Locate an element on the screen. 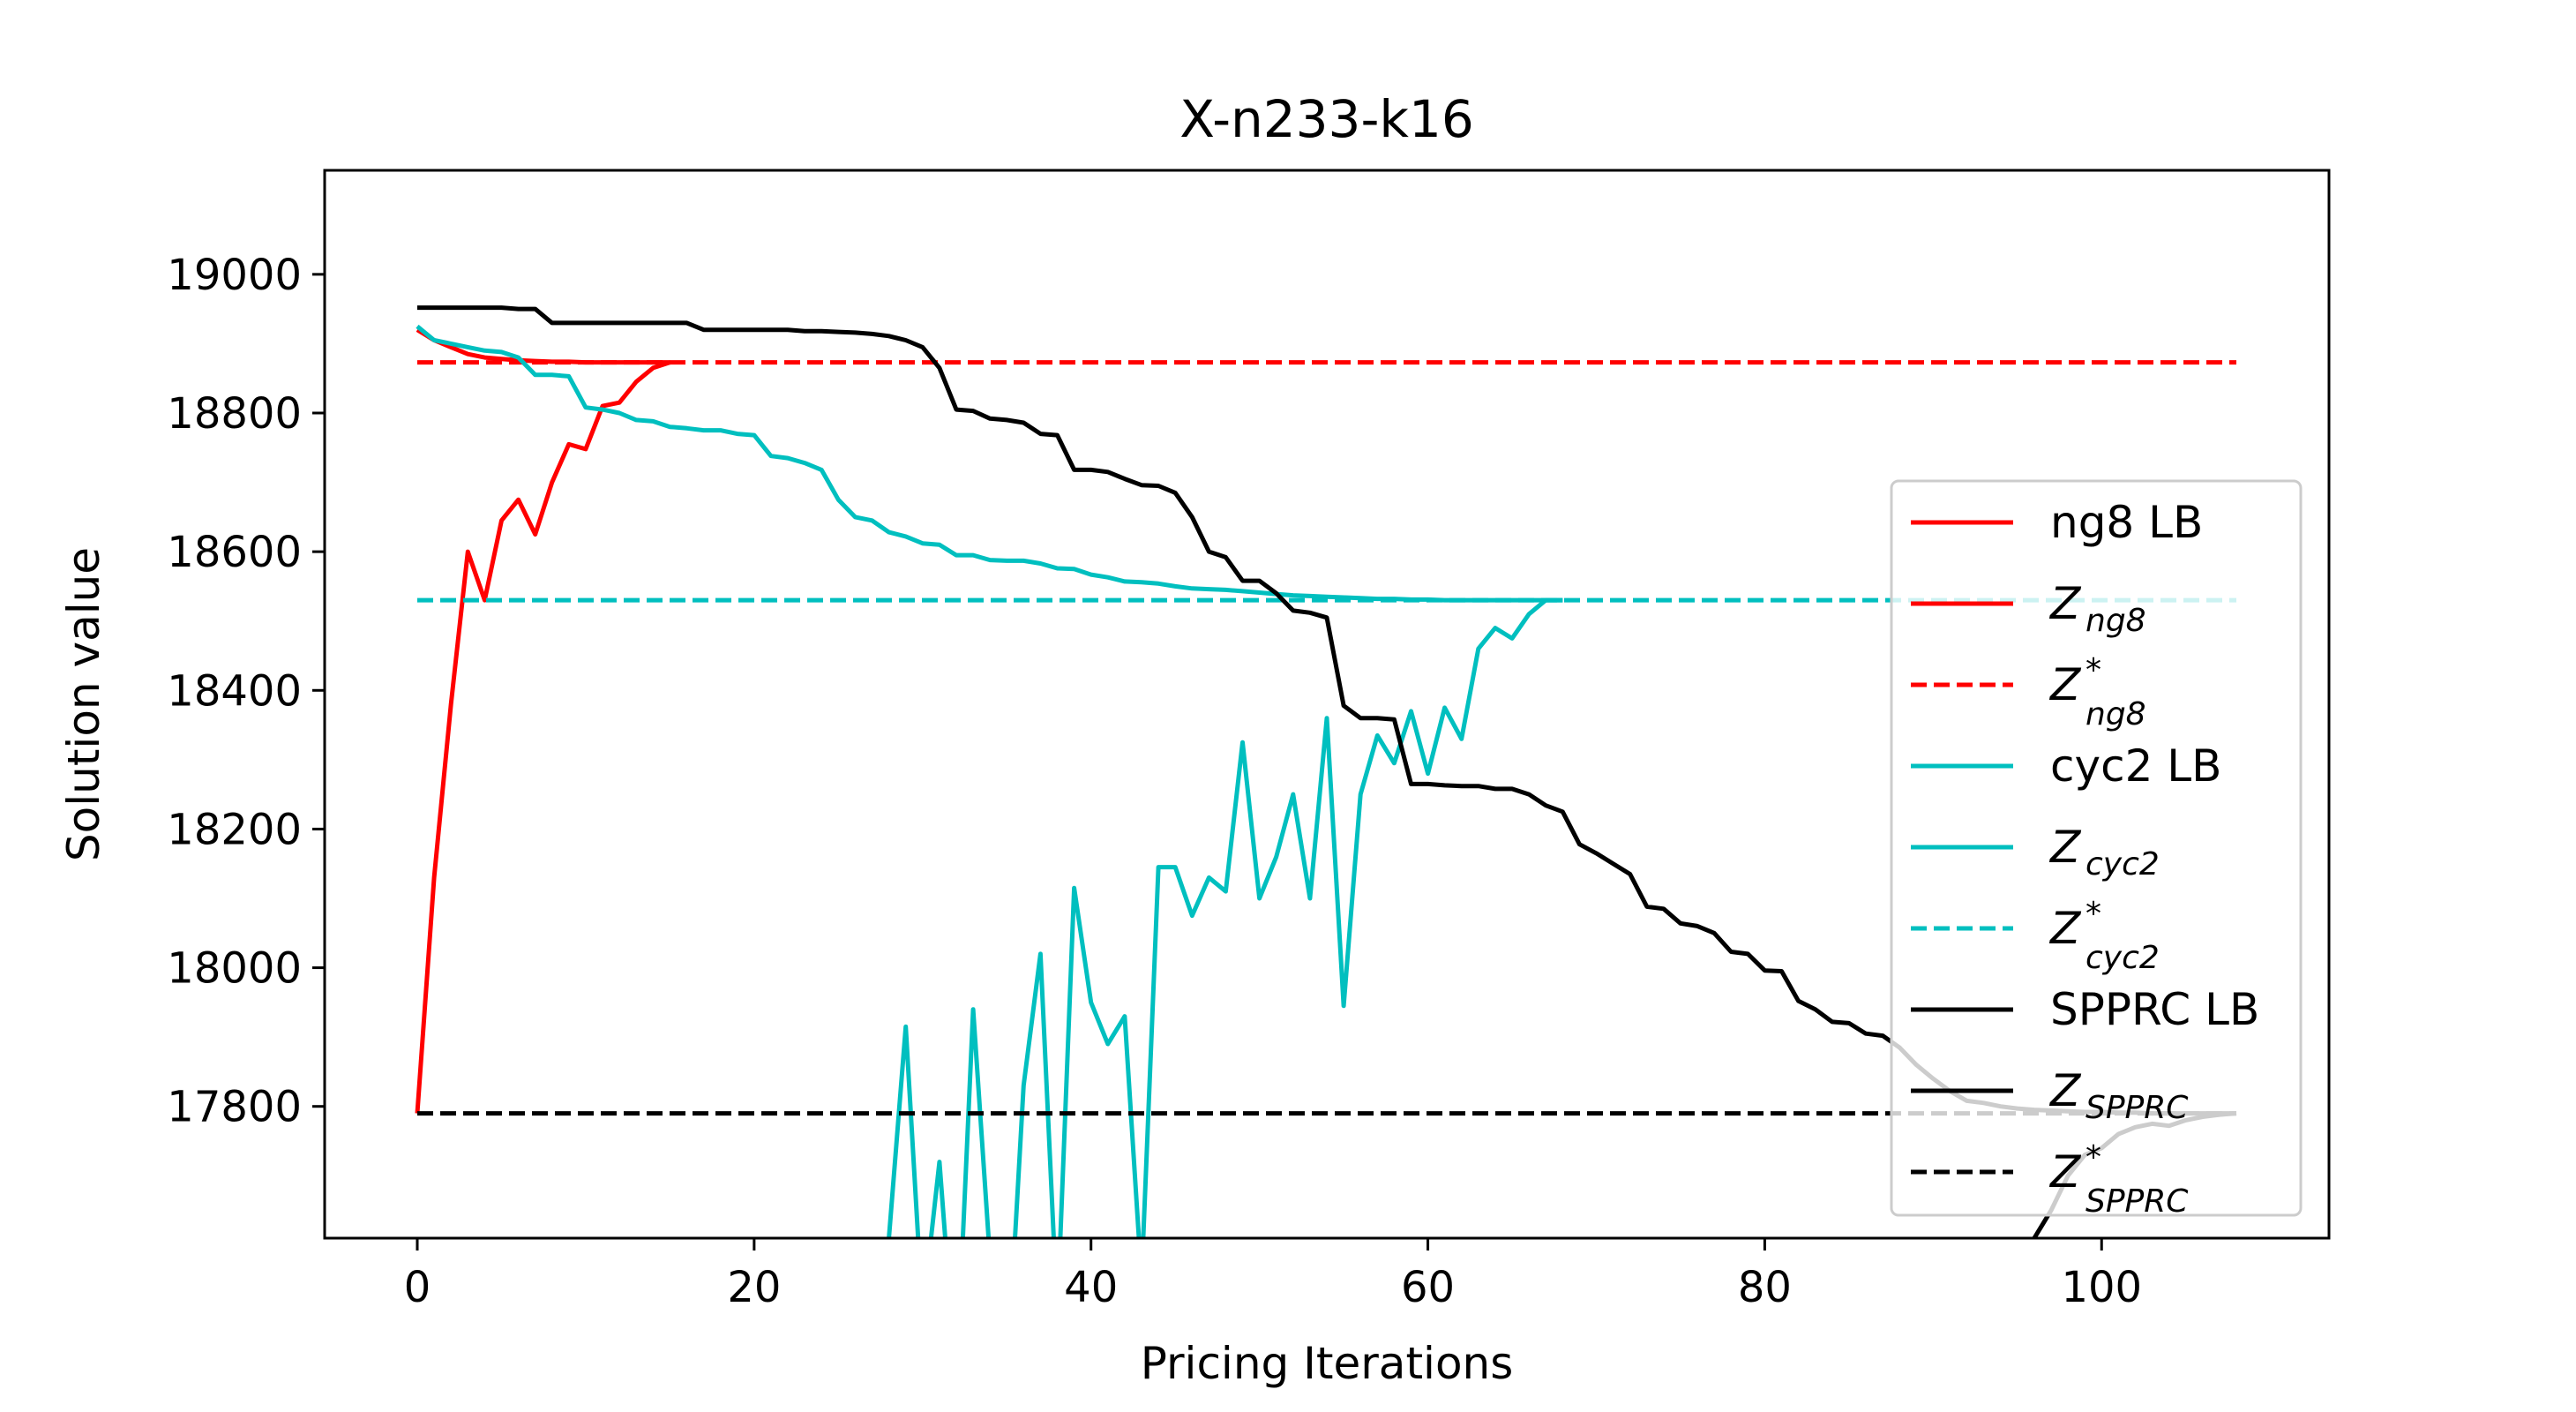 The width and height of the screenshot is (2576, 1412). x-tick-label: 60 is located at coordinates (1428, 1287).